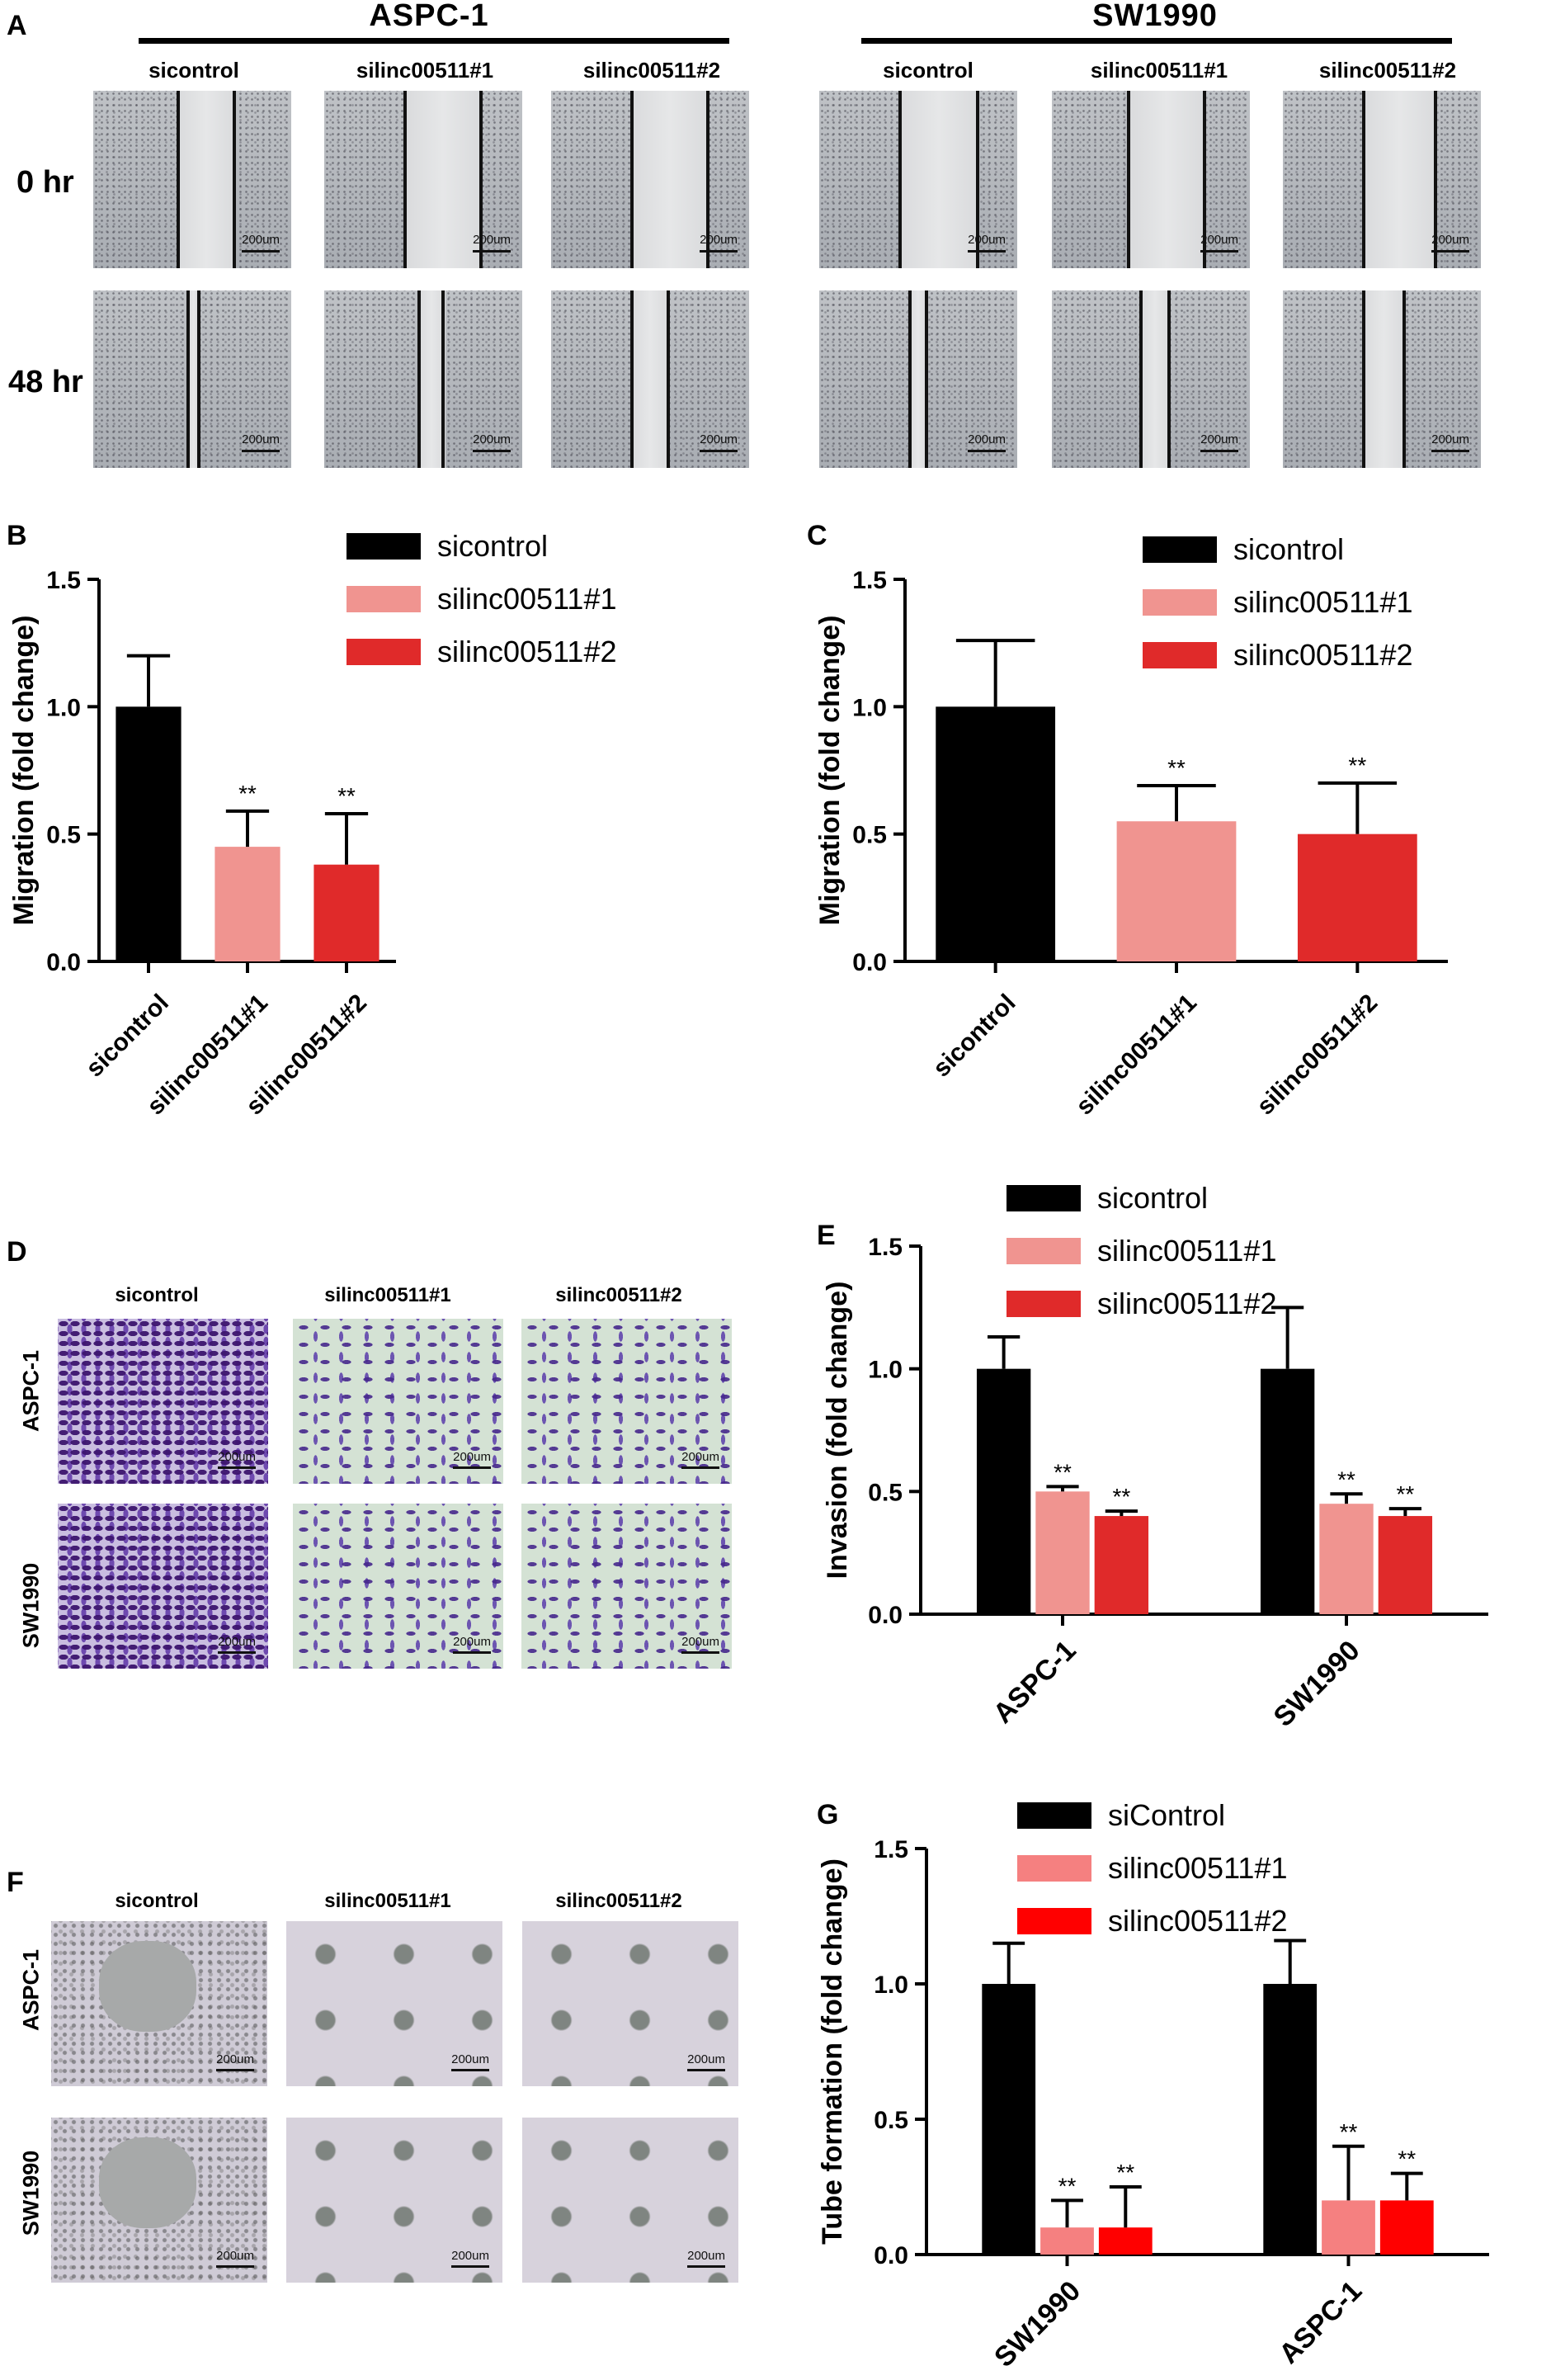 The image size is (1551, 2380). Describe the element at coordinates (817, 535) in the screenshot. I see `panel-letter-c: C` at that location.